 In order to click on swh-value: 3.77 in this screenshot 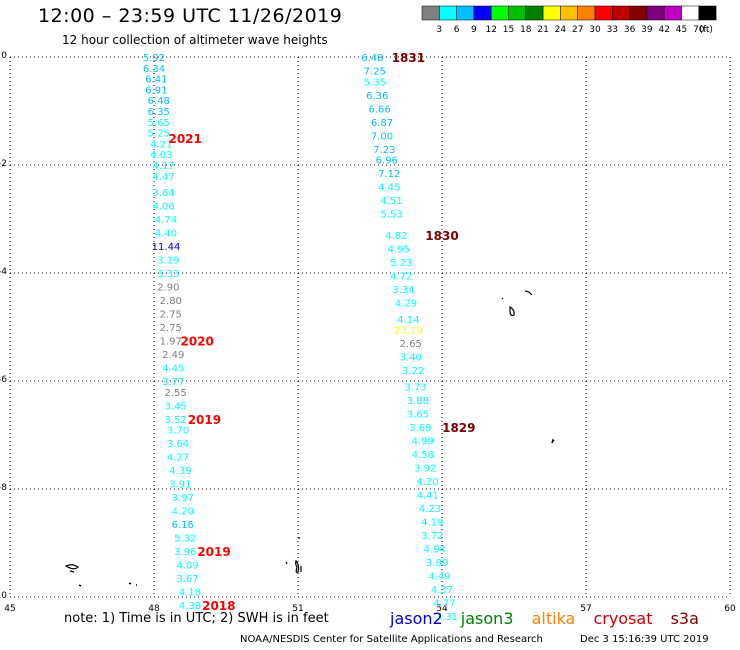, I will do `click(173, 382)`.